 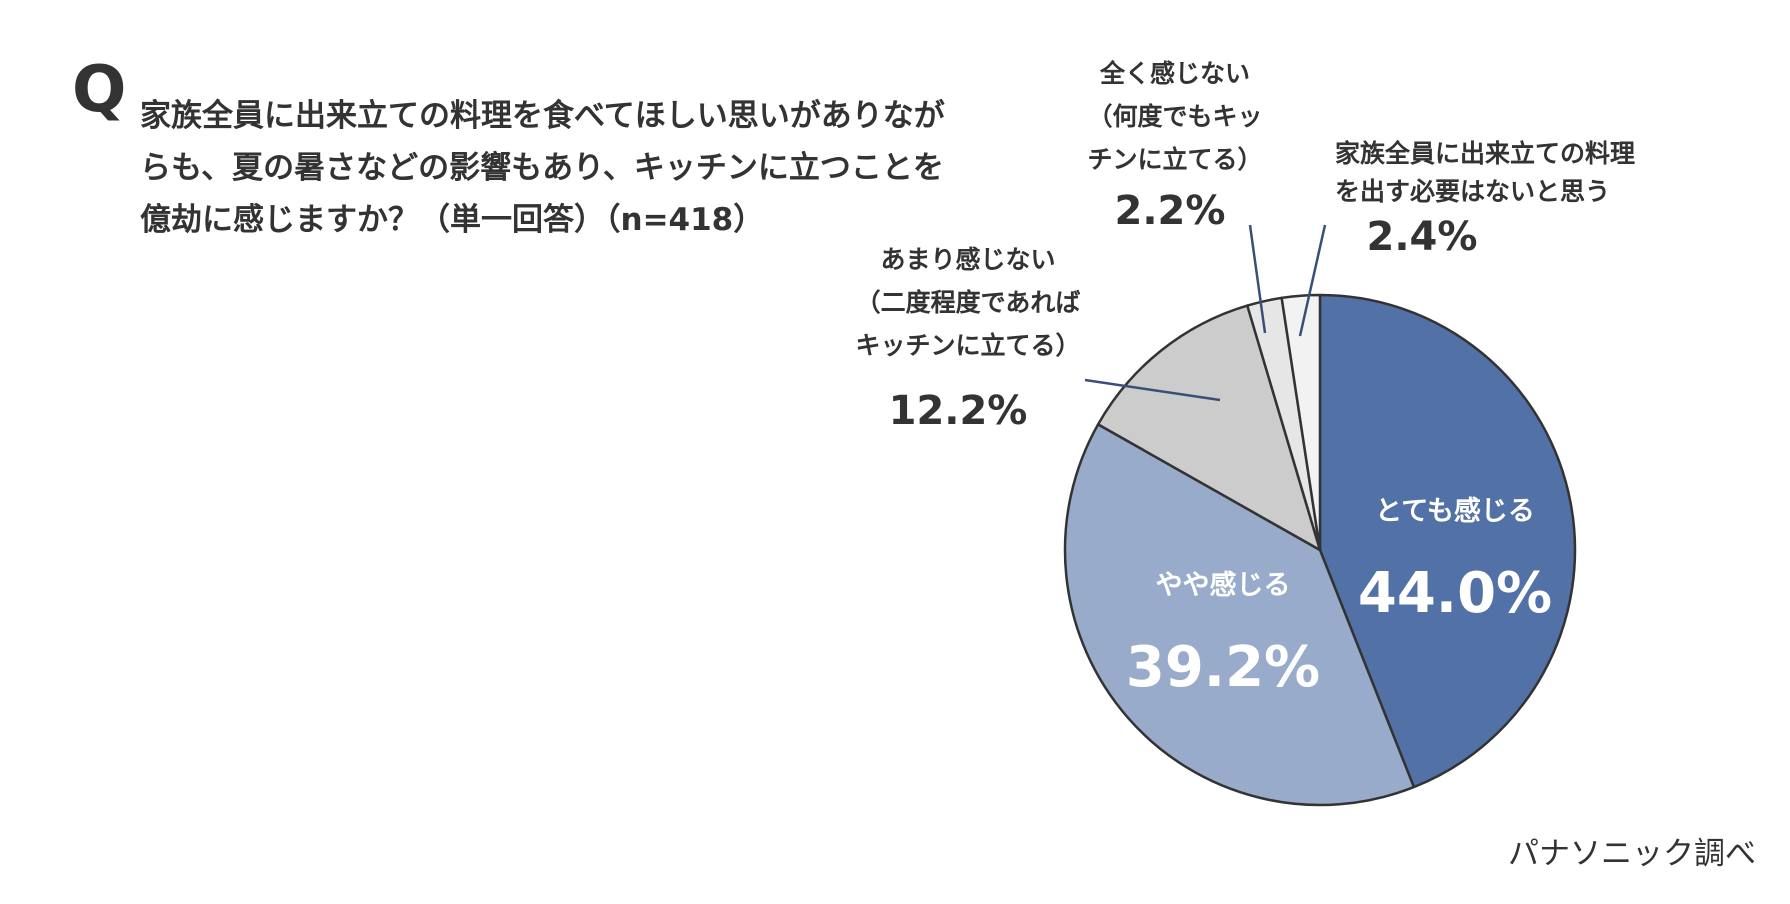 What do you see at coordinates (452, 220) in the screenshot?
I see `question-line-3: 億劫に感じますか？（単一回答）（n=418）` at bounding box center [452, 220].